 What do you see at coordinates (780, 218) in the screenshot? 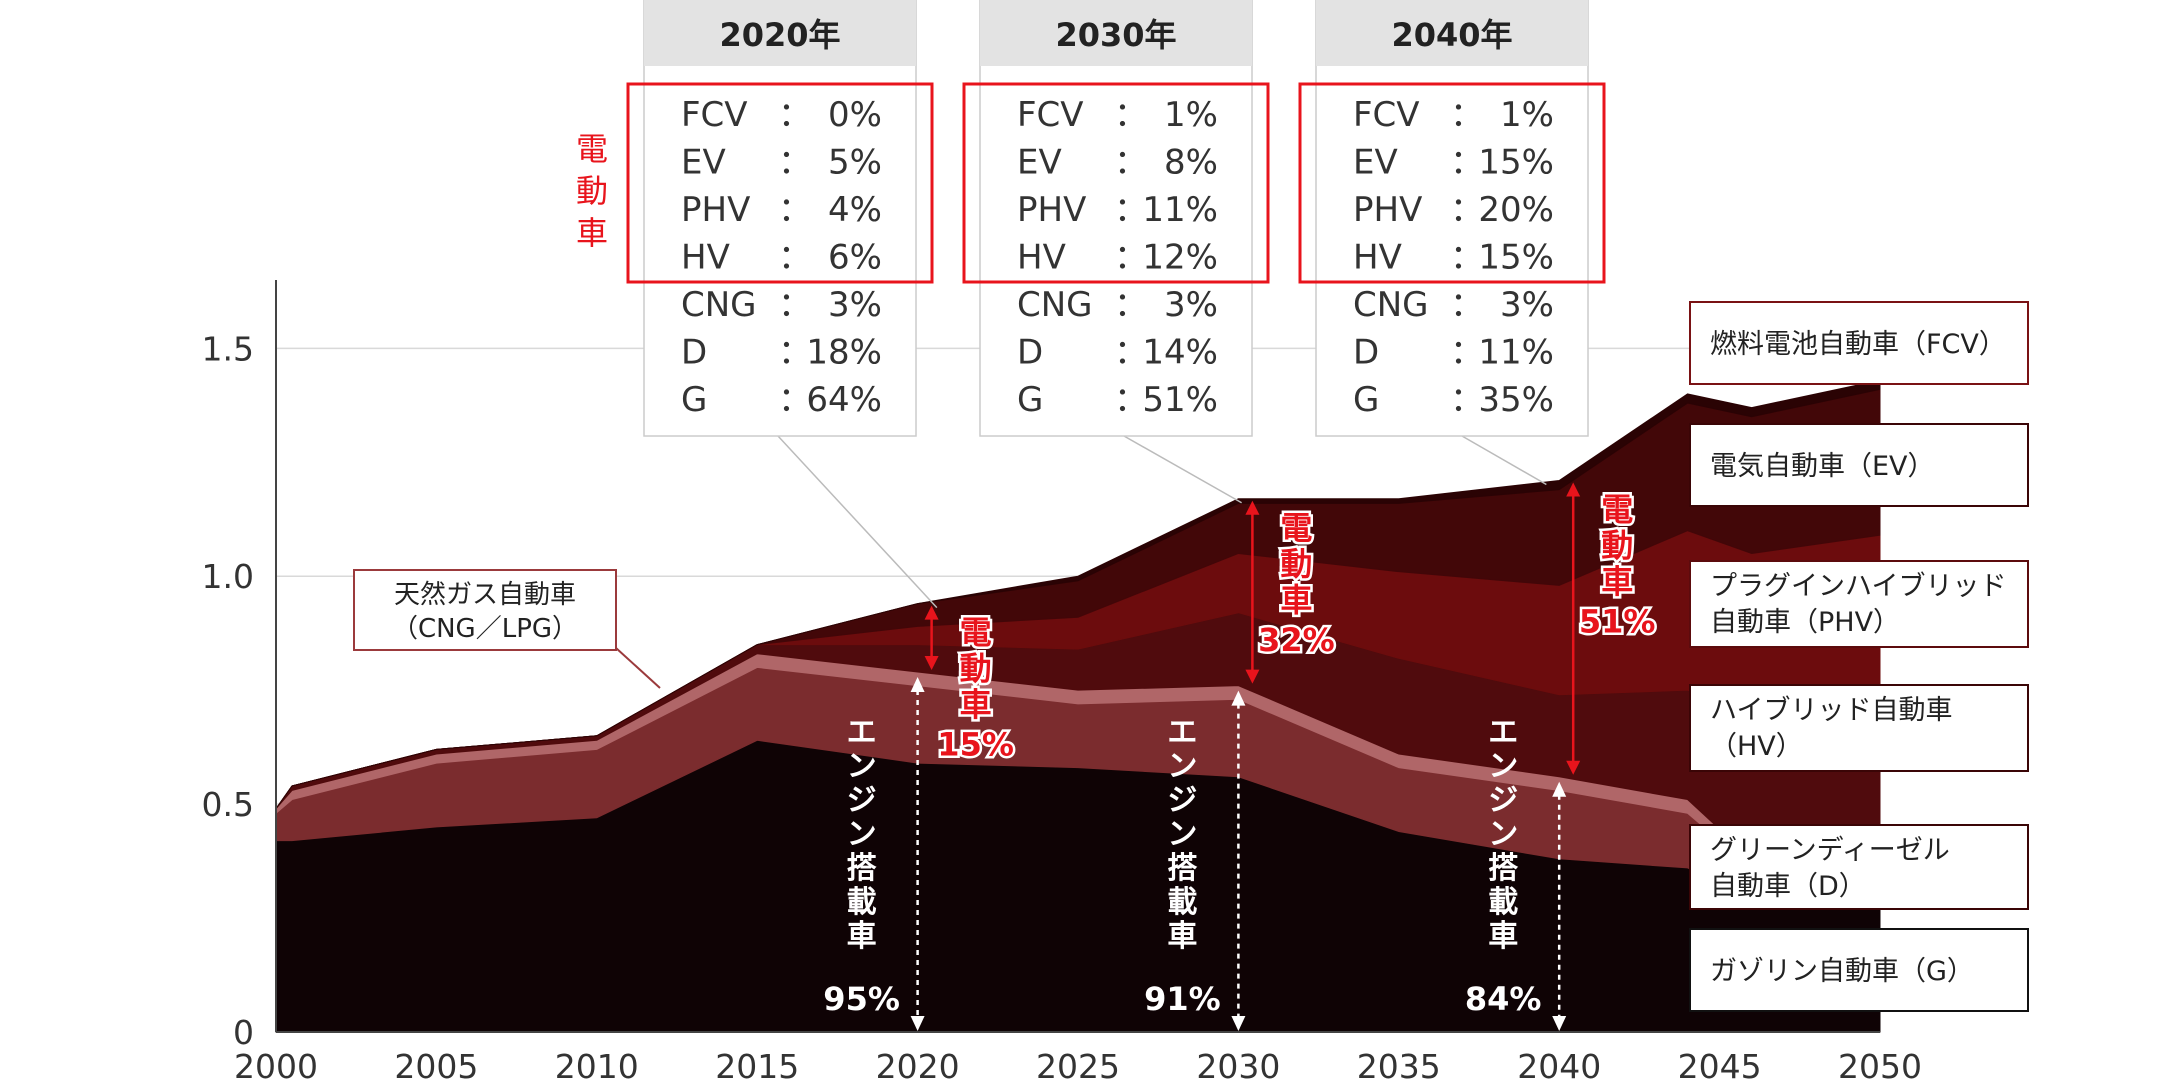
I see `breakdown-box` at bounding box center [780, 218].